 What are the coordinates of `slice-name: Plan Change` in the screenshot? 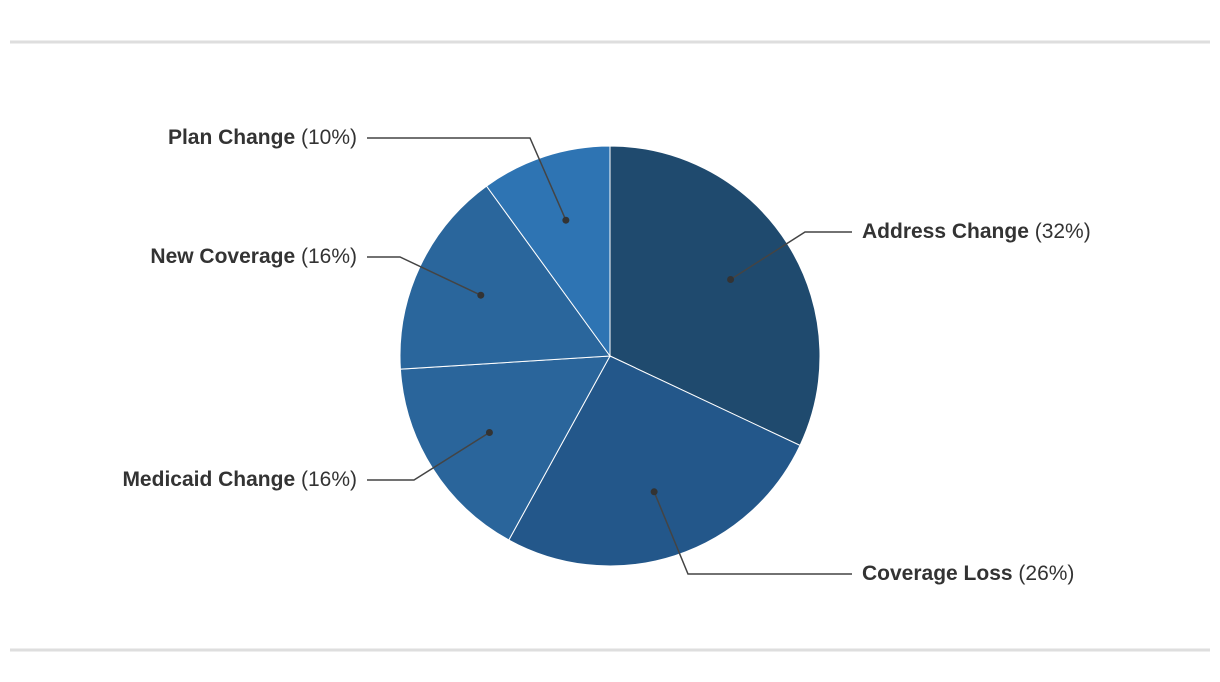 It's located at (231, 137).